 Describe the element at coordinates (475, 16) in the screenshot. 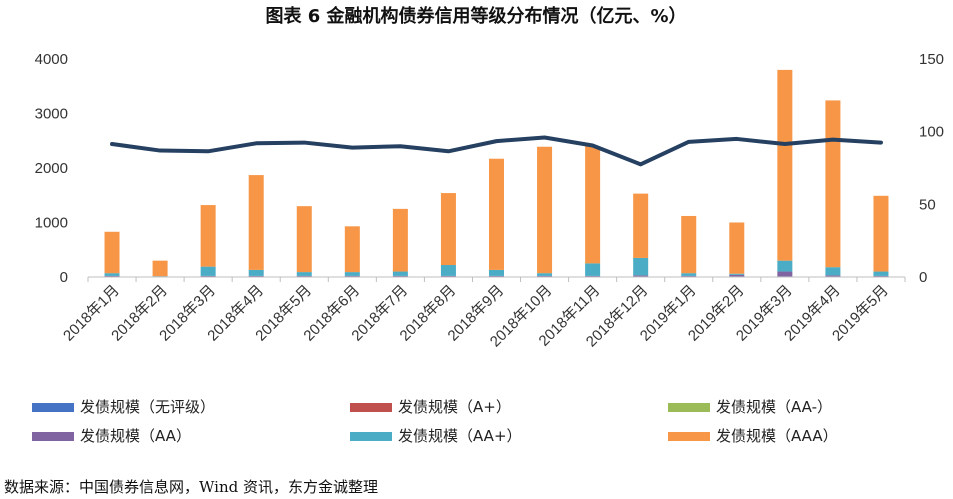

I see `chart-title: 图表 6 金融机构债券信用等级分布情况（亿元、%）` at that location.